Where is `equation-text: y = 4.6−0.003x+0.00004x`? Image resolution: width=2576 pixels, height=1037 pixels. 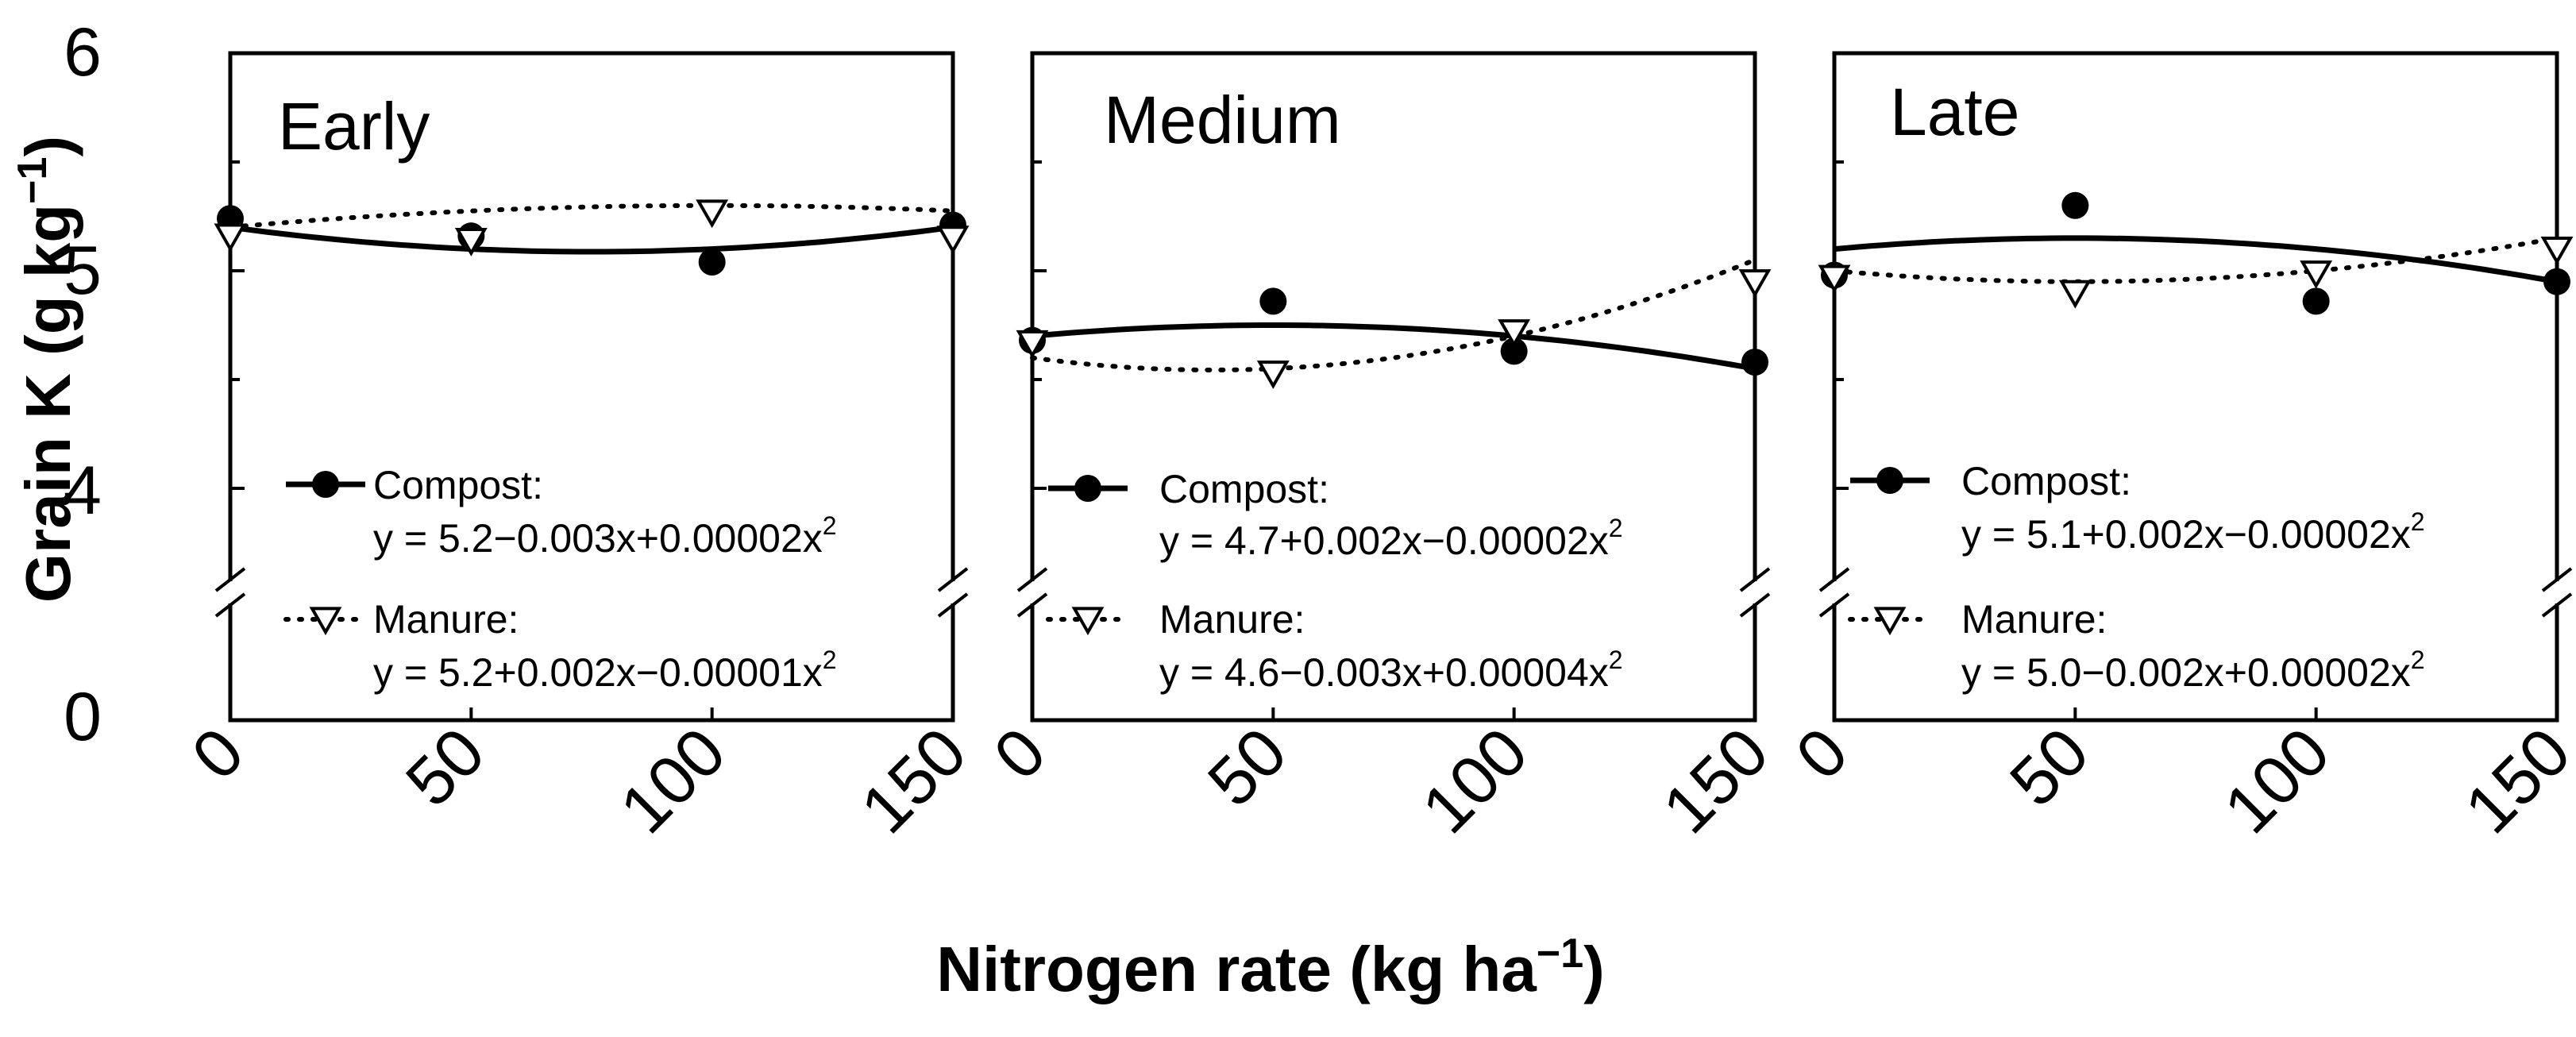
equation-text: y = 4.6−0.003x+0.00004x is located at coordinates (1384, 672).